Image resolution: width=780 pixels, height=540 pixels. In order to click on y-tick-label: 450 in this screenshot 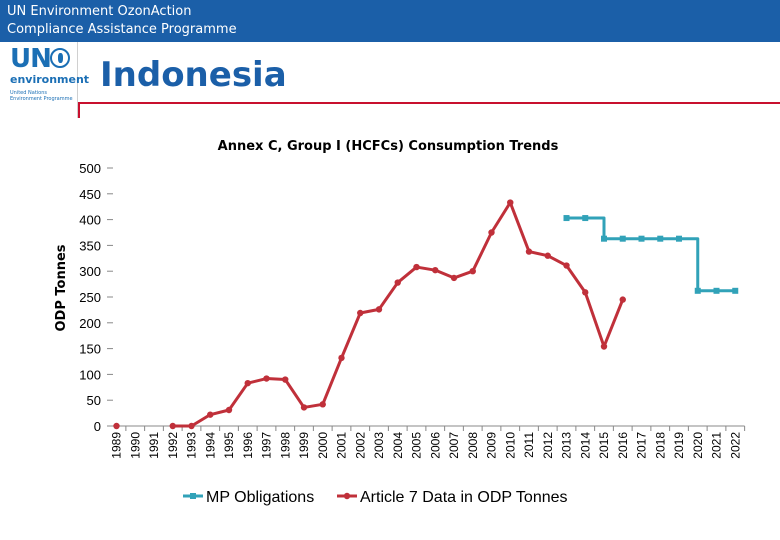, I will do `click(90, 194)`.